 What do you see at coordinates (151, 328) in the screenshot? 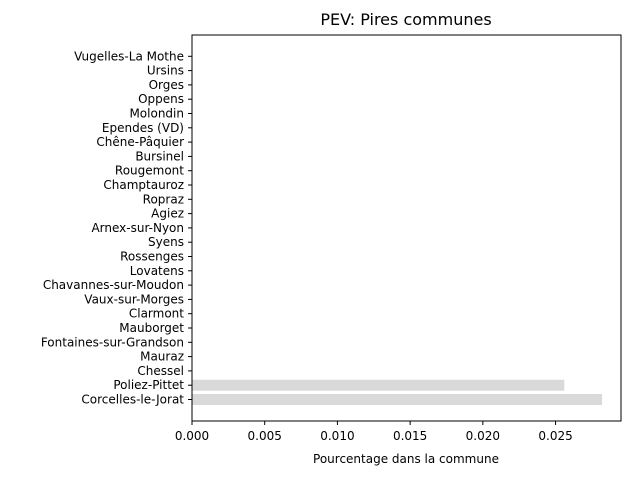
I see `y-tick-label: Mauborget` at bounding box center [151, 328].